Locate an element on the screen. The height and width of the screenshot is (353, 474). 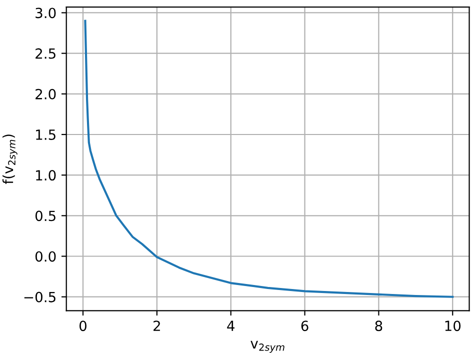
x-tick-label: 10 is located at coordinates (453, 326).